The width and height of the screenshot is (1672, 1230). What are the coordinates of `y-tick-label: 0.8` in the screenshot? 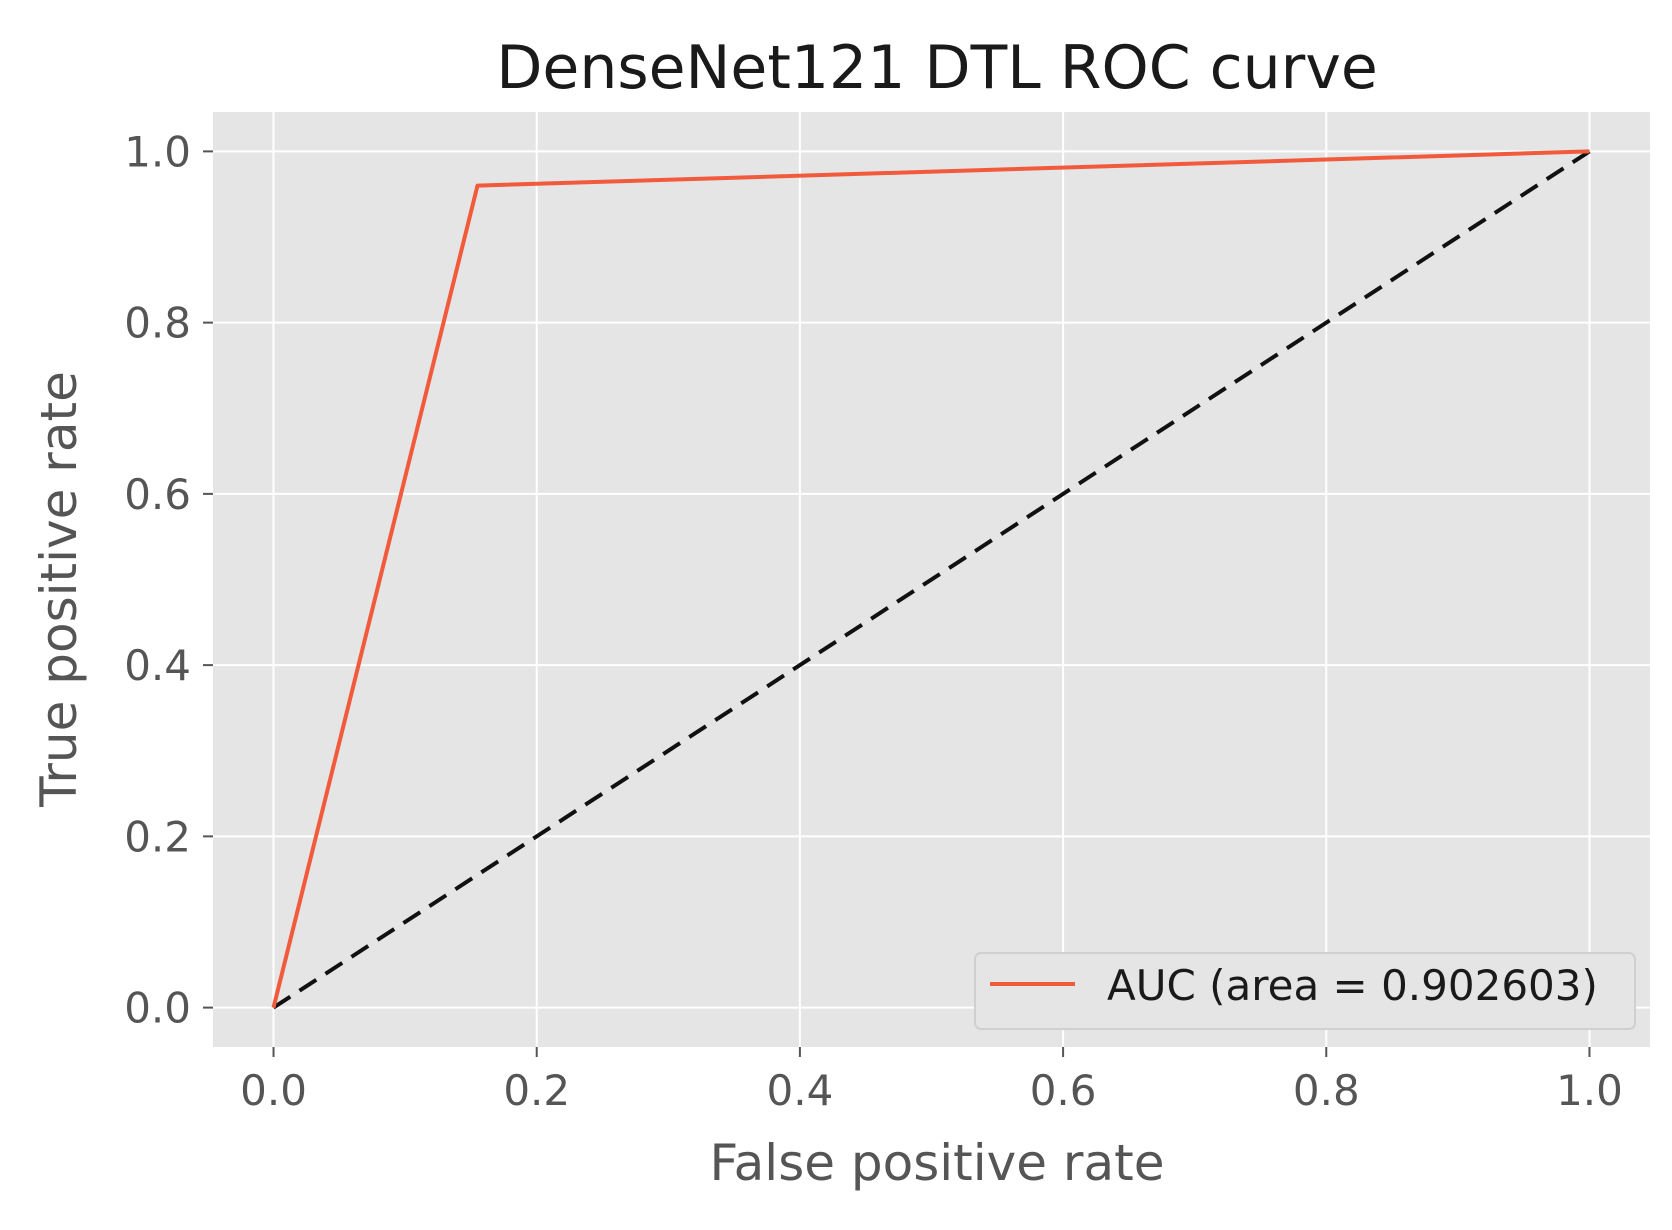 It's located at (157, 323).